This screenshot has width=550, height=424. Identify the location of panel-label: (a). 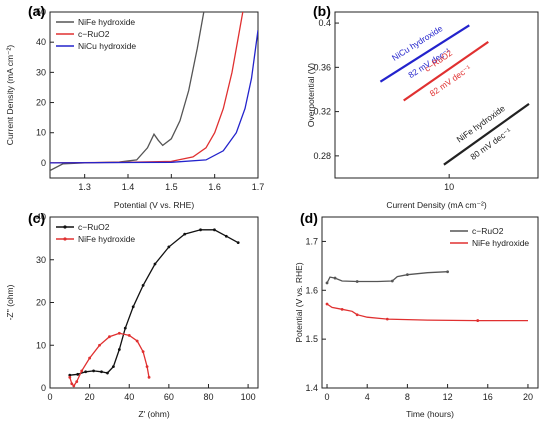
(36, 11).